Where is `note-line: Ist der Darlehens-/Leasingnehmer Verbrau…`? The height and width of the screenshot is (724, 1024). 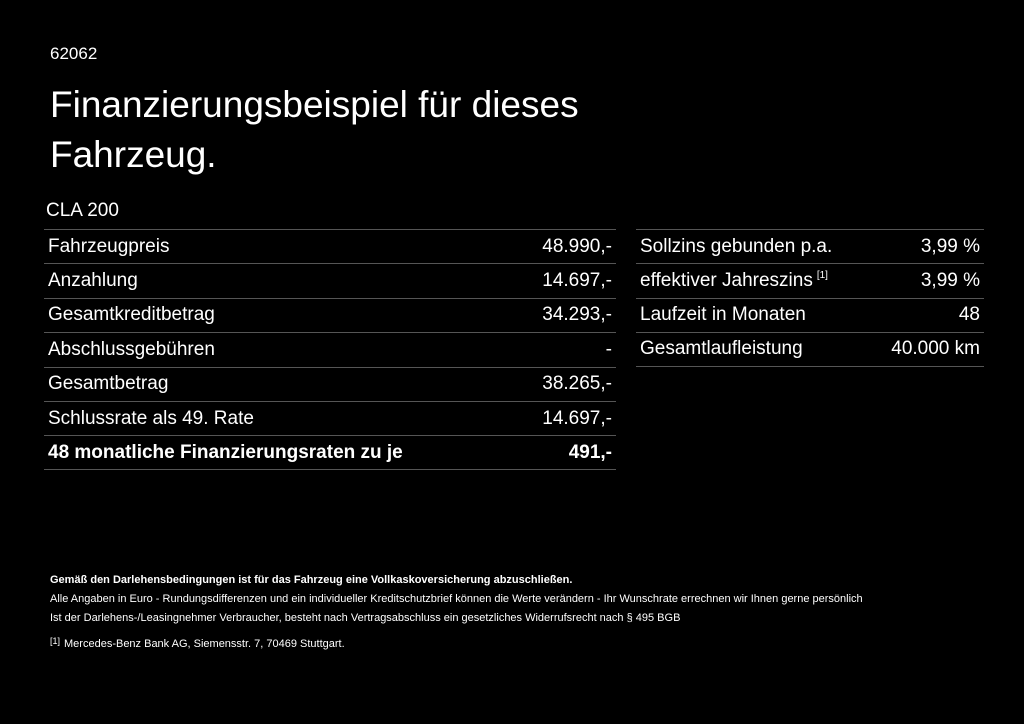
note-line: Ist der Darlehens-/Leasingnehmer Verbrau… is located at coordinates (365, 618).